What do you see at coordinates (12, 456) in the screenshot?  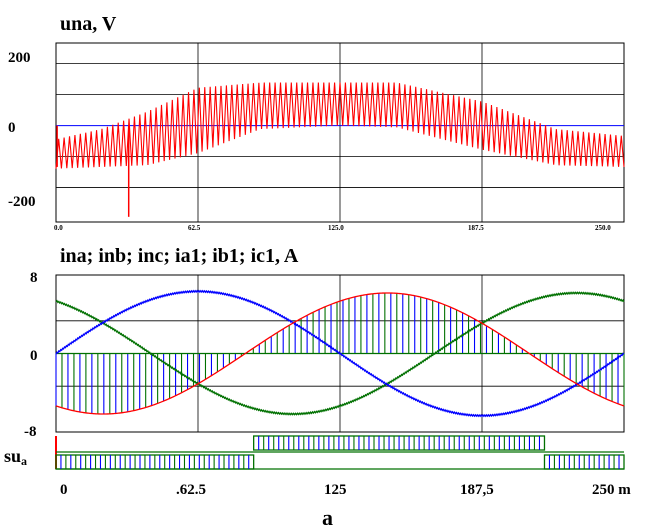 I see `panel3-ylabel-main: su` at bounding box center [12, 456].